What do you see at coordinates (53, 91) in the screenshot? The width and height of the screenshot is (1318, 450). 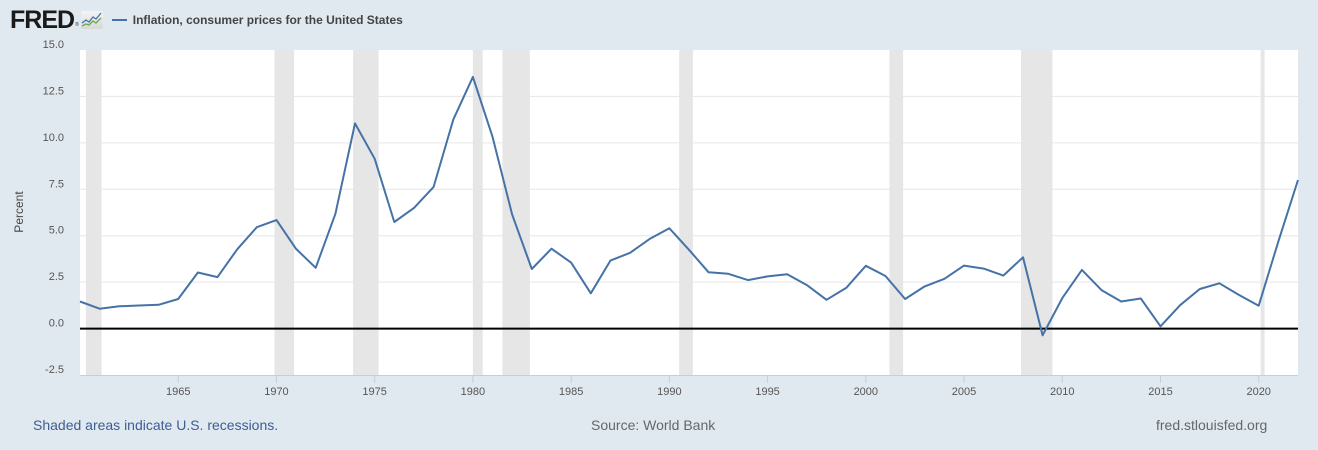 I see `y-tick-label: 12.5` at bounding box center [53, 91].